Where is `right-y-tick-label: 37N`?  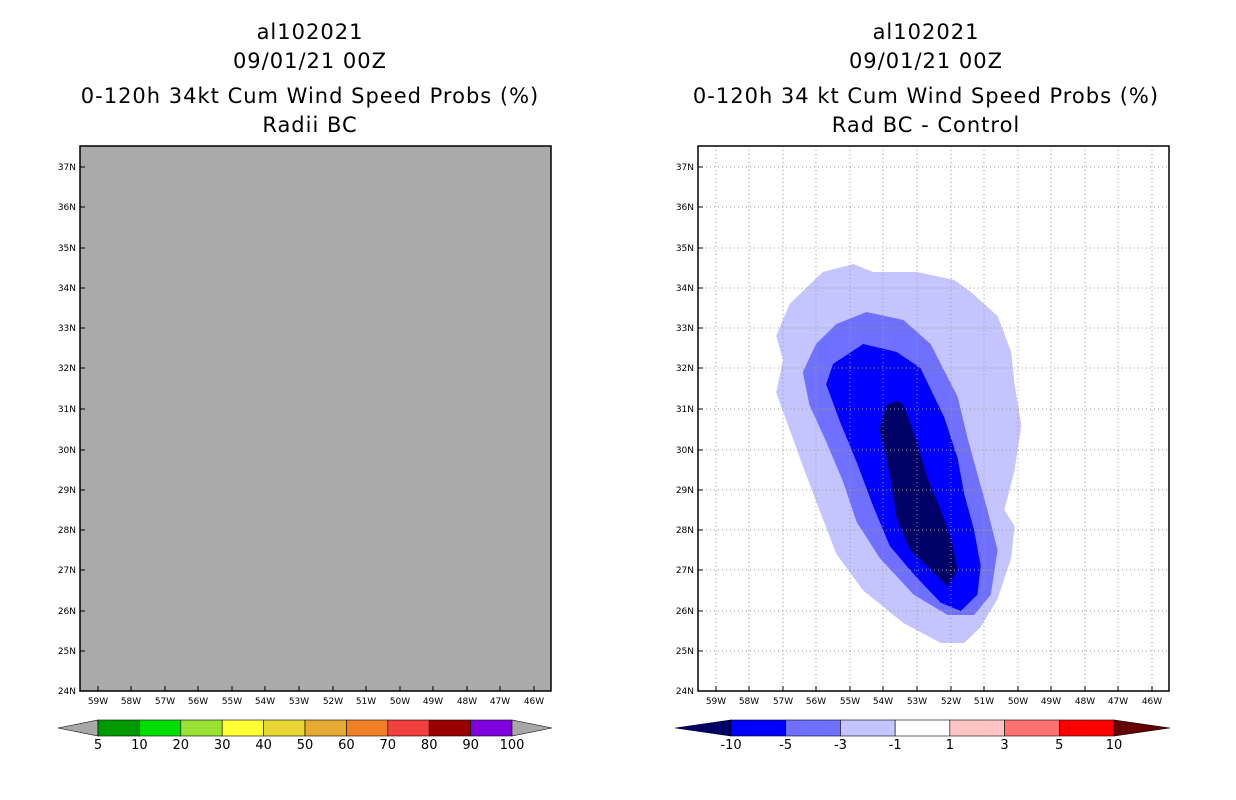
right-y-tick-label: 37N is located at coordinates (685, 168).